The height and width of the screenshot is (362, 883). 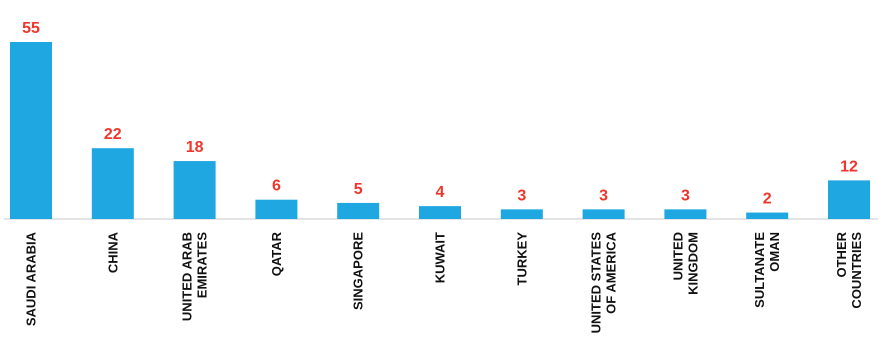 I want to click on value-label-7: 3, so click(x=603, y=195).